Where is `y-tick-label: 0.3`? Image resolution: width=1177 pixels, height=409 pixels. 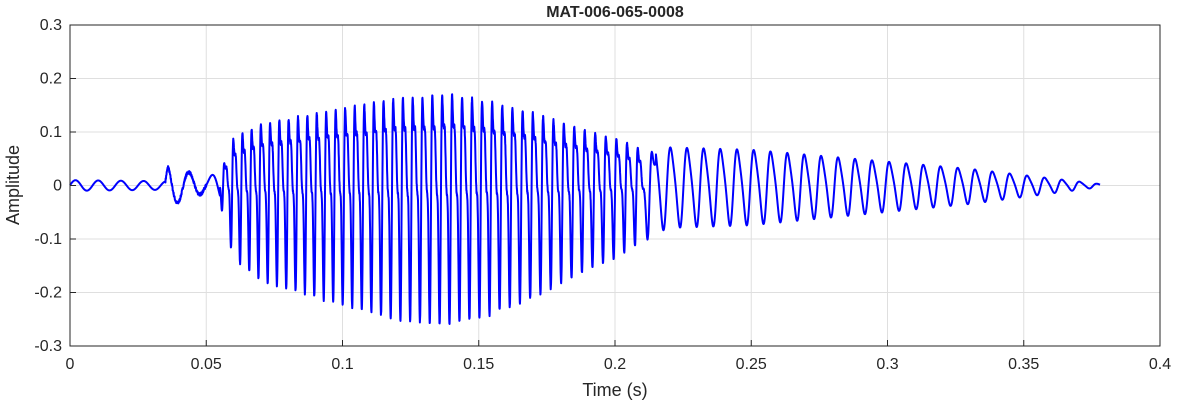 y-tick-label: 0.3 is located at coordinates (51, 25).